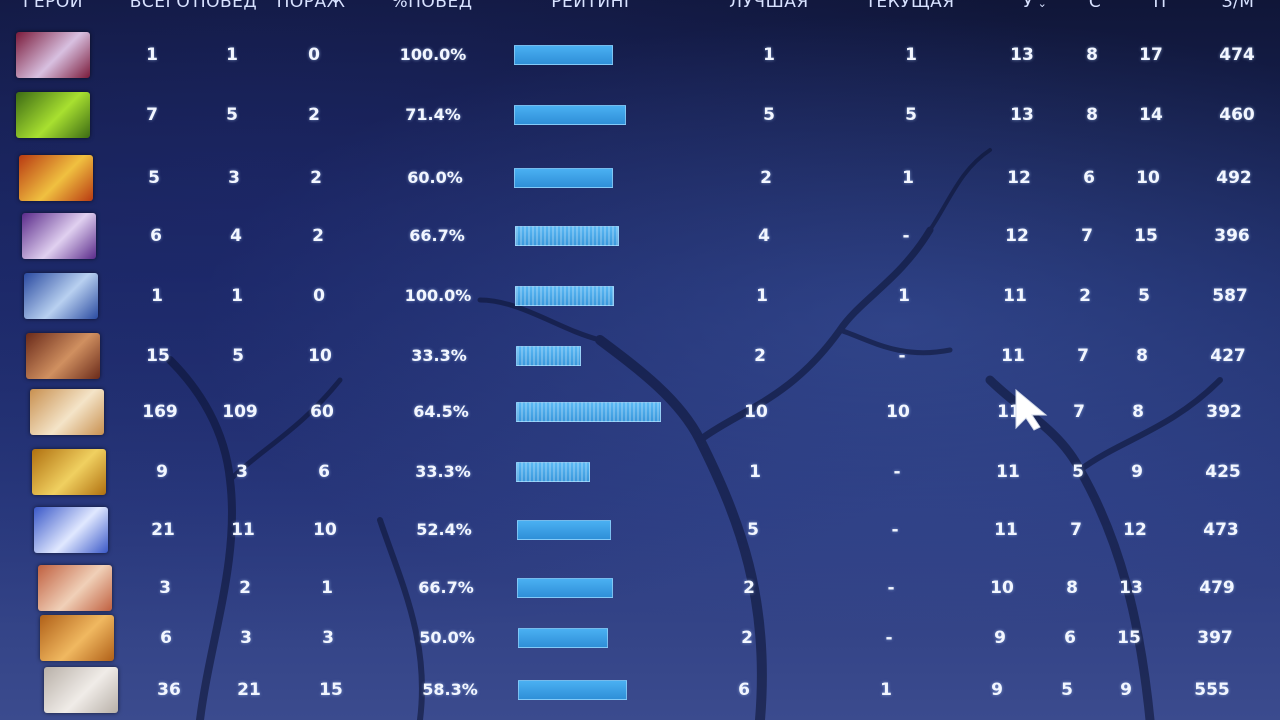 The image size is (1280, 720). What do you see at coordinates (322, 412) in the screenshot?
I see `cell-losses: 60` at bounding box center [322, 412].